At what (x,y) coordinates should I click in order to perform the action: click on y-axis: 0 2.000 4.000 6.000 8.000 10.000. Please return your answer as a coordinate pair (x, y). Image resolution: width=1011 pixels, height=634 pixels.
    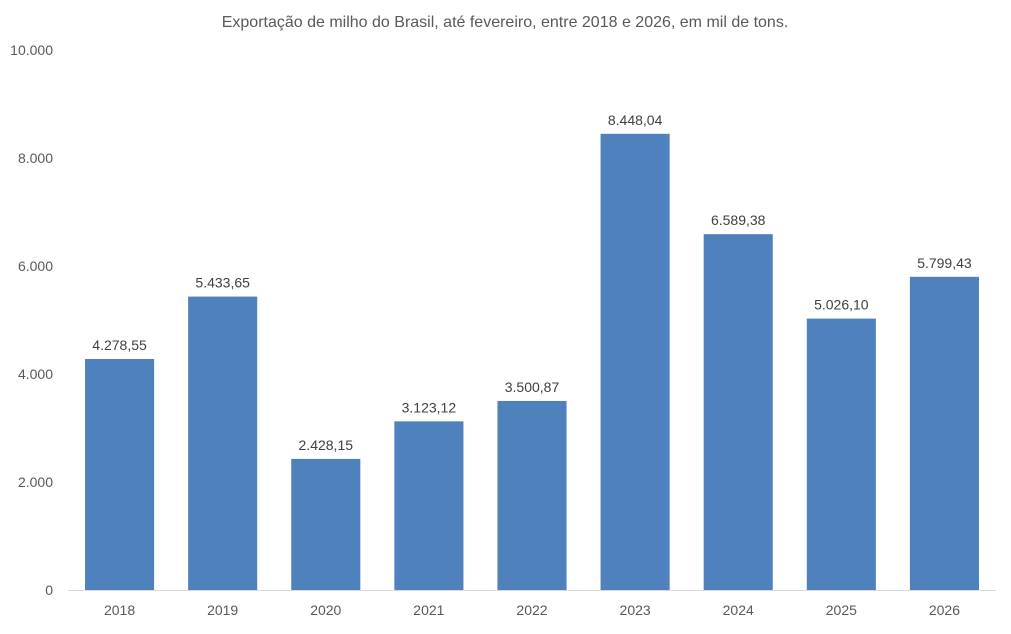
    Looking at the image, I should click on (31, 320).